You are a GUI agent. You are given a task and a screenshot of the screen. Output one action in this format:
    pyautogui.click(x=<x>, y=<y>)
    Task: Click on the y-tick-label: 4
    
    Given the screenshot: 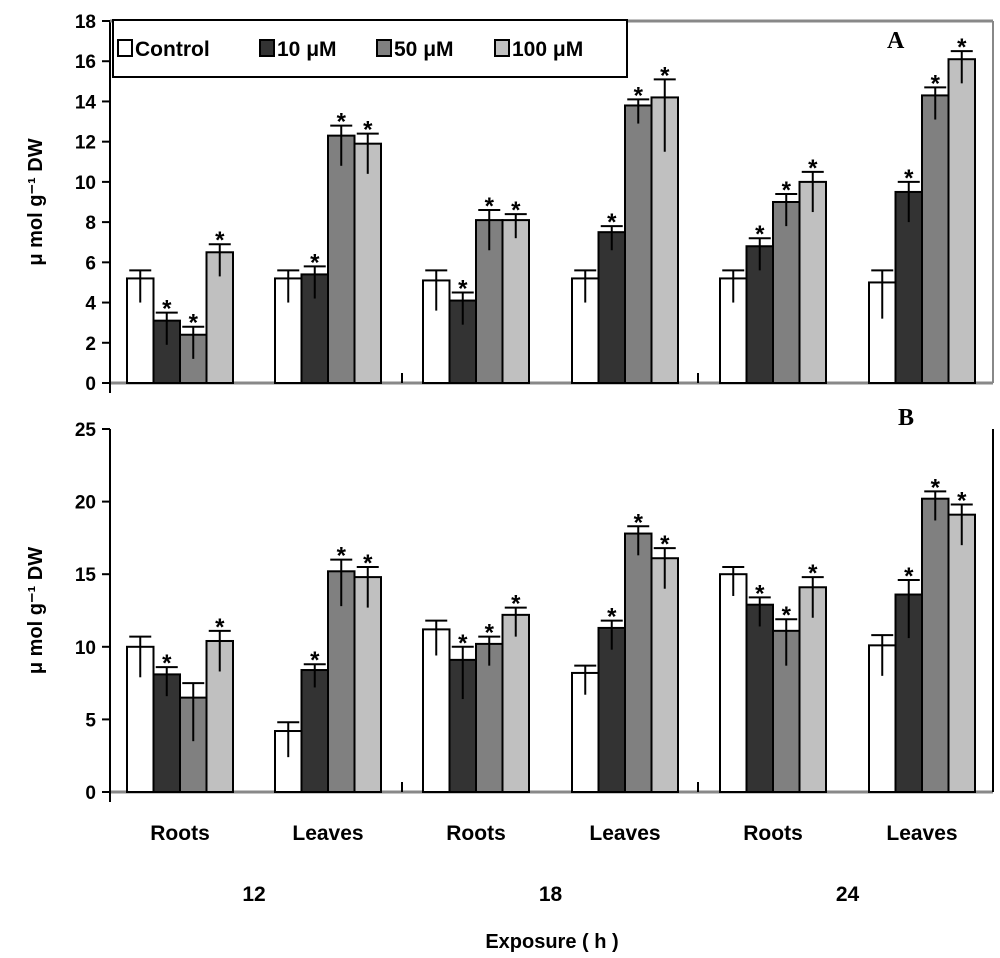 What is the action you would take?
    pyautogui.click(x=90, y=304)
    